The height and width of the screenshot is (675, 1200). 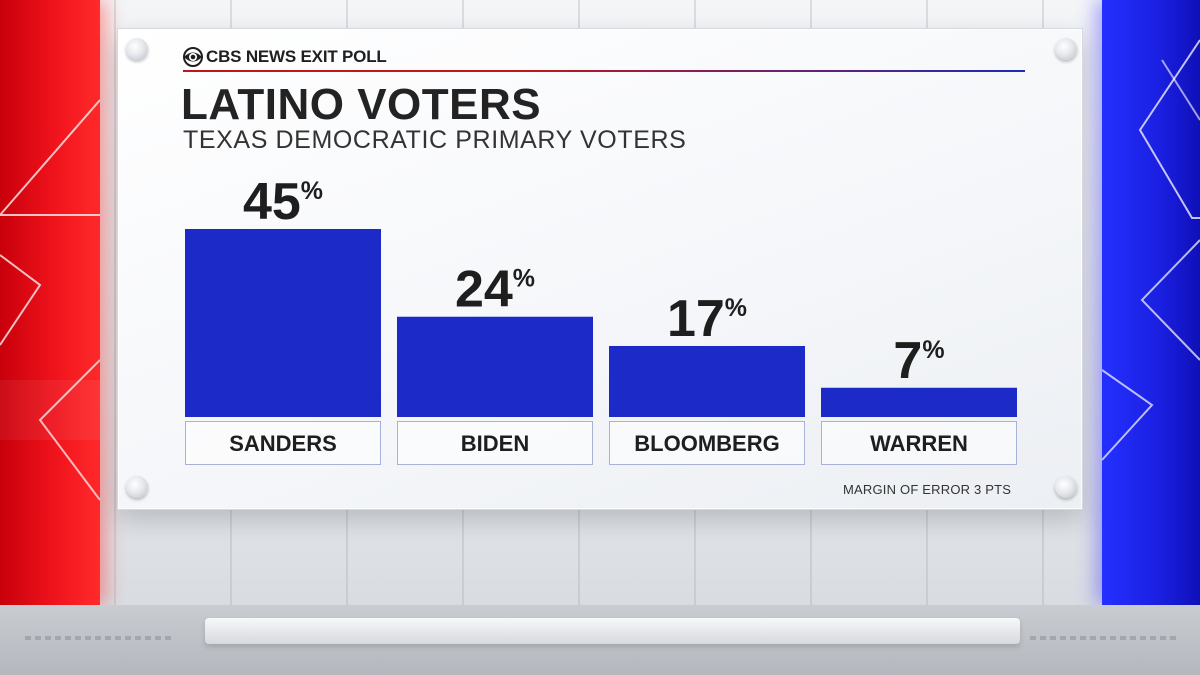 What do you see at coordinates (1066, 49) in the screenshot?
I see `board-pin-top-right` at bounding box center [1066, 49].